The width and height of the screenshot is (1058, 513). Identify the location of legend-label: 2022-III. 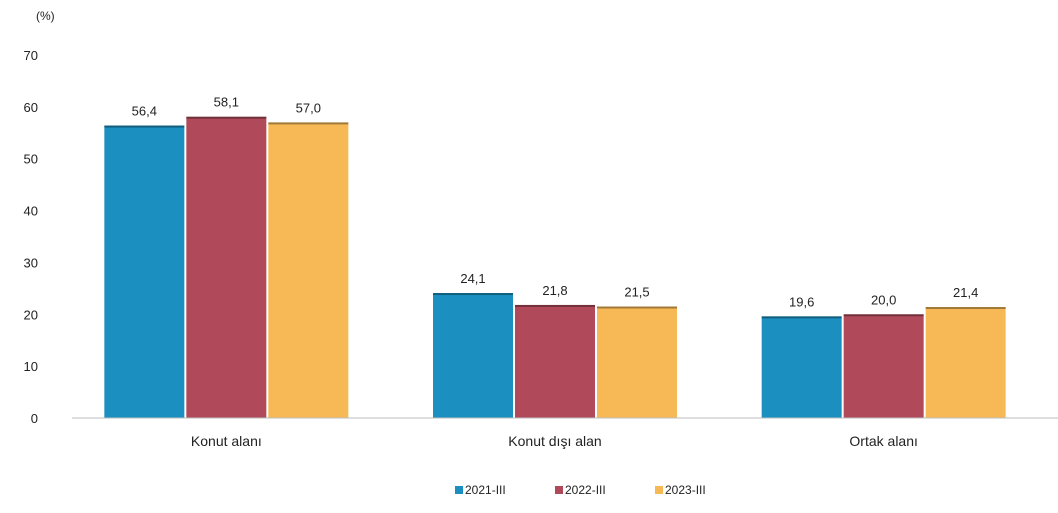
(585, 490).